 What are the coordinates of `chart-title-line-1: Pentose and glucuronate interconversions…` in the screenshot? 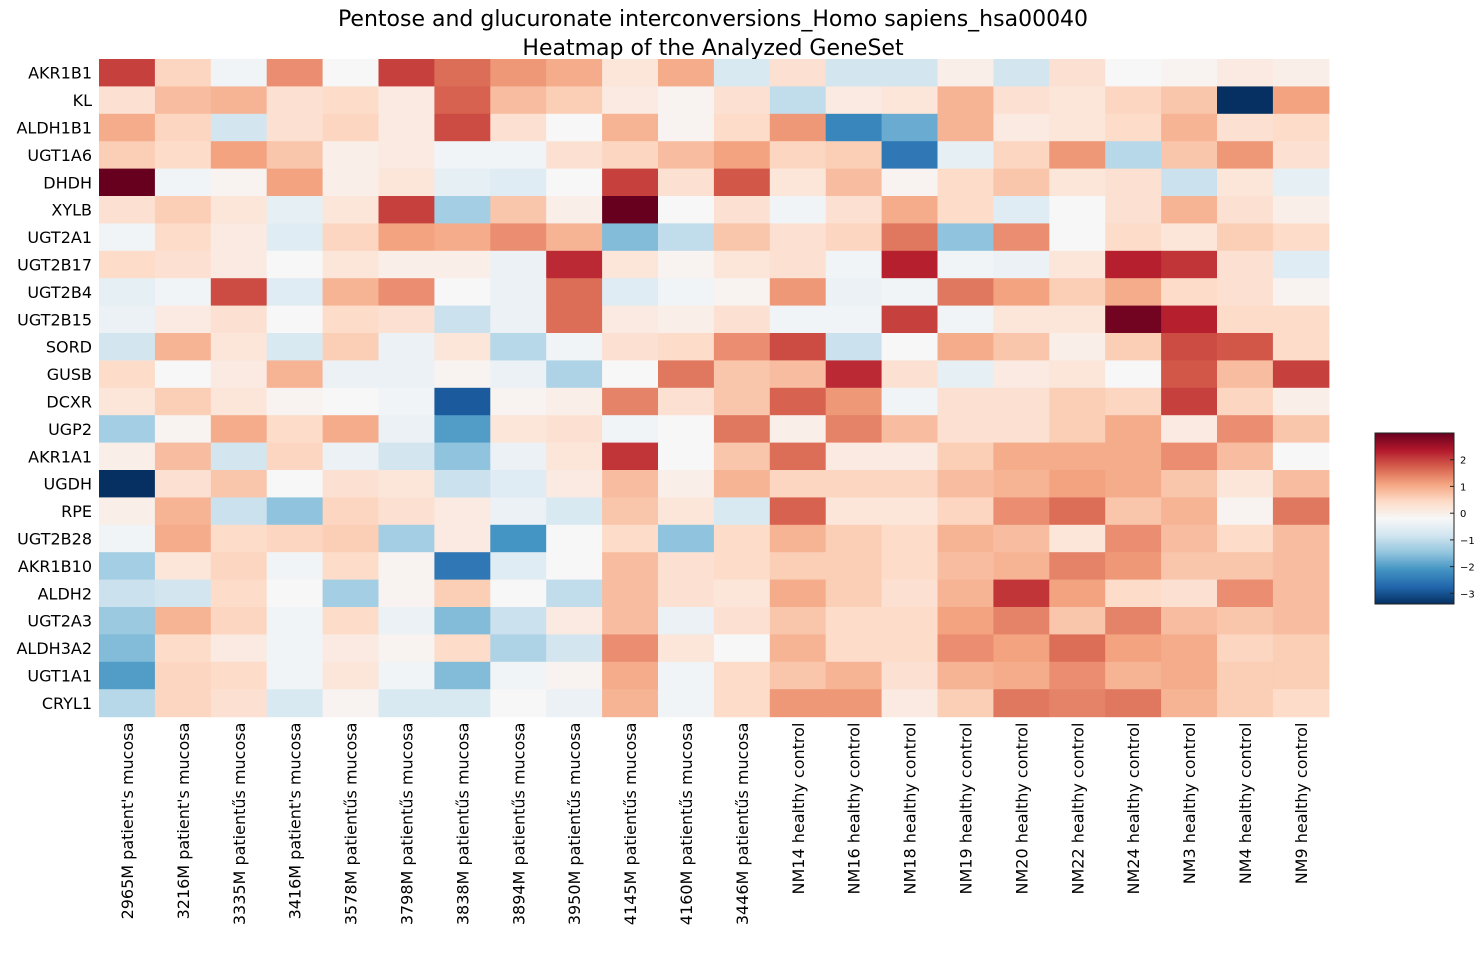 It's located at (713, 19).